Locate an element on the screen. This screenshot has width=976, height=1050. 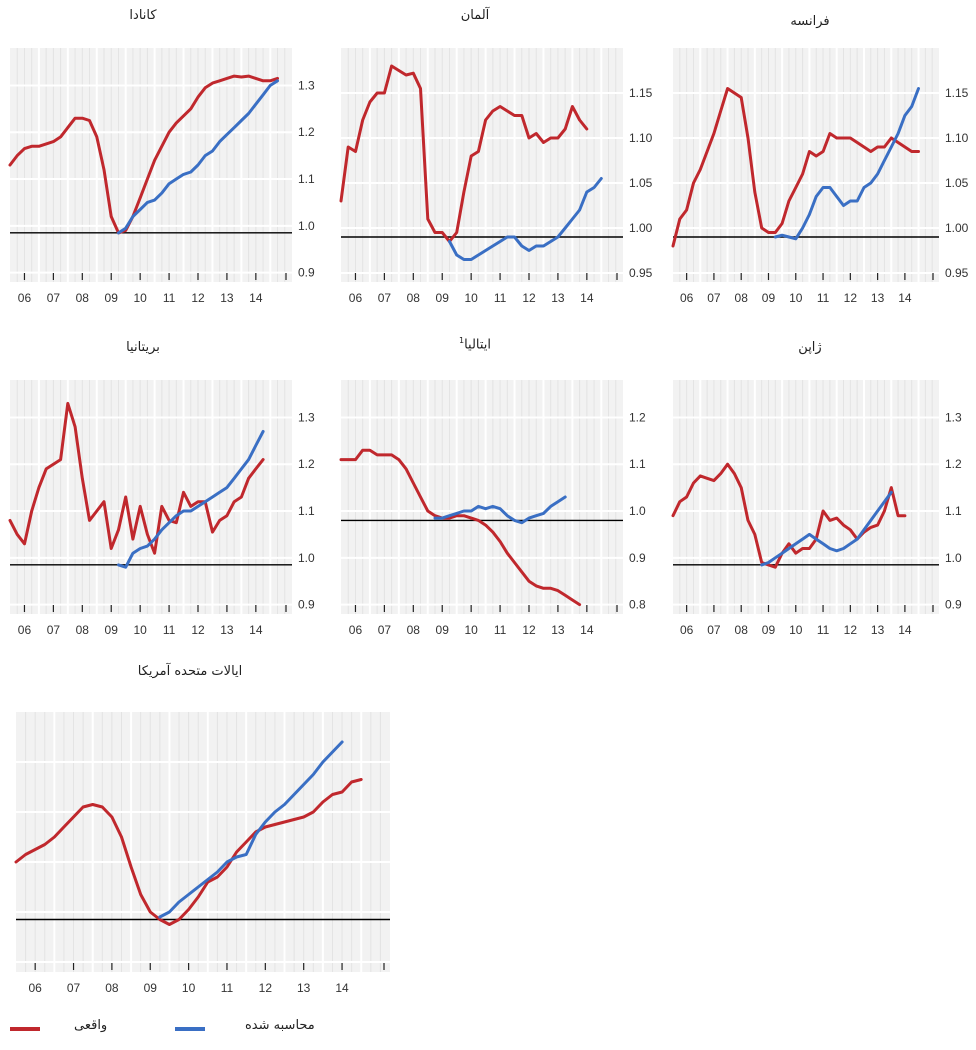
chart-italy: 06 07 08 09 10 11 12 13 14 1.2 1.1 1.0 0.9 0.8 is located at coordinates (492, 508).